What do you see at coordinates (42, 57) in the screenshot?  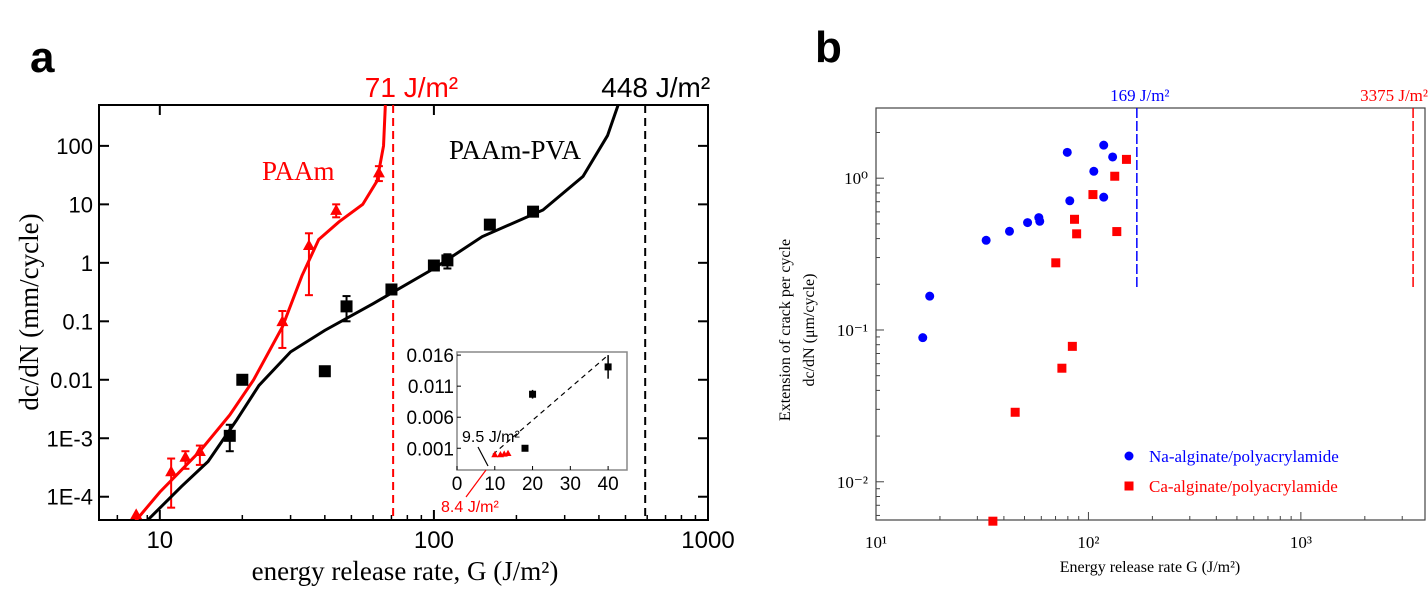 I see `panel-label-a: a` at bounding box center [42, 57].